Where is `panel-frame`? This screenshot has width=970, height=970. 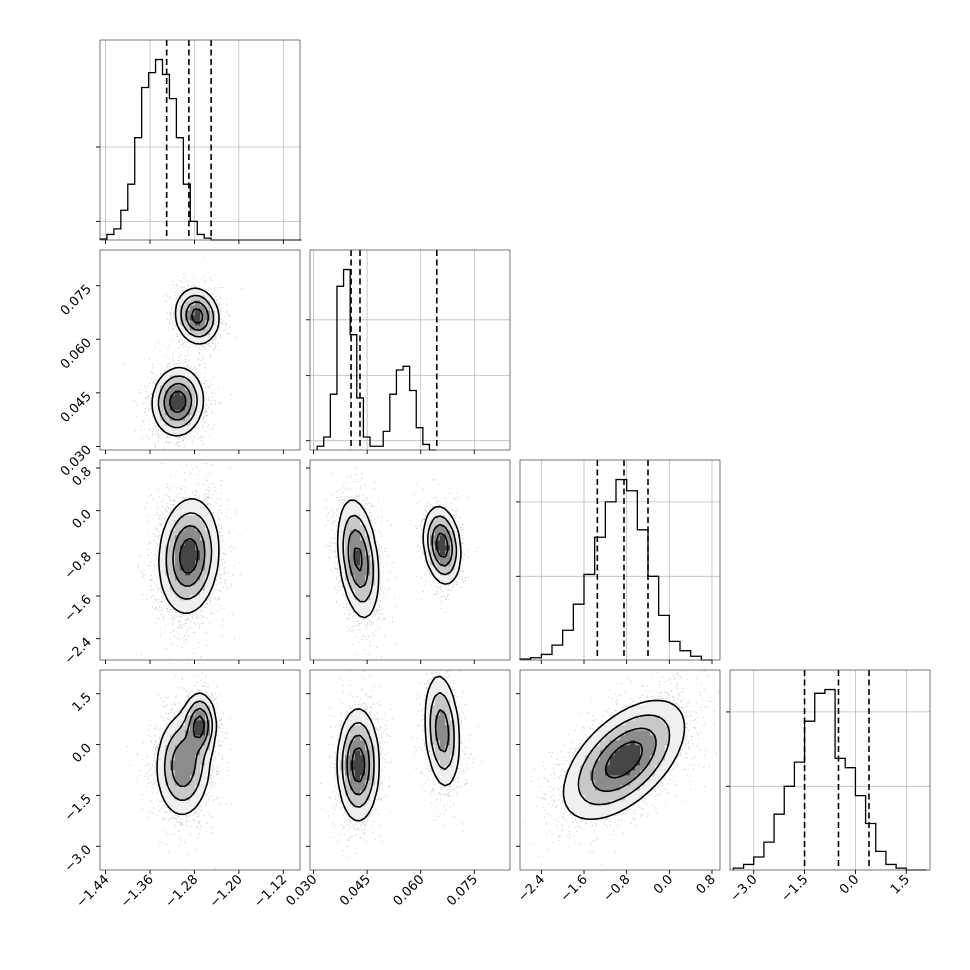
panel-frame is located at coordinates (200, 350).